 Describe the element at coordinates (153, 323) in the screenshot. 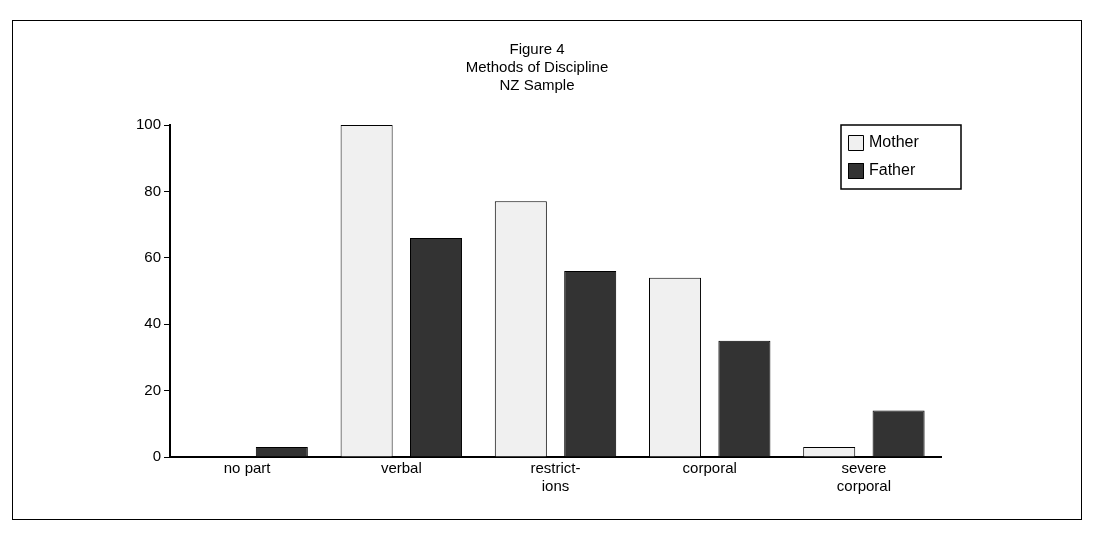

I see `y-tick-label: 40` at that location.